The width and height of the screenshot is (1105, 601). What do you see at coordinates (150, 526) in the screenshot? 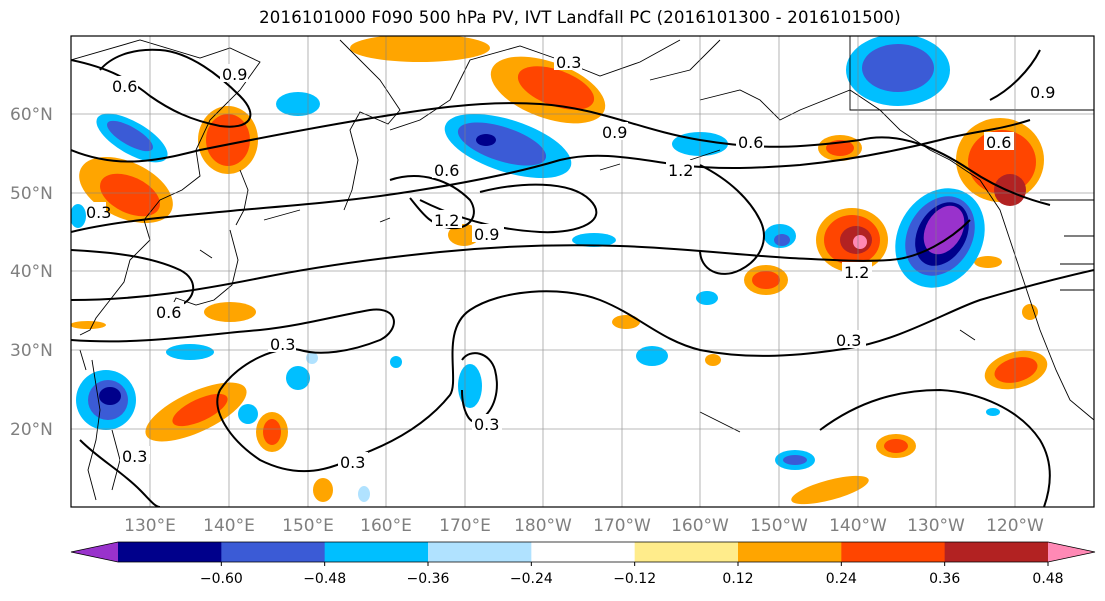
I see `lon-label: 130°E` at bounding box center [150, 526].